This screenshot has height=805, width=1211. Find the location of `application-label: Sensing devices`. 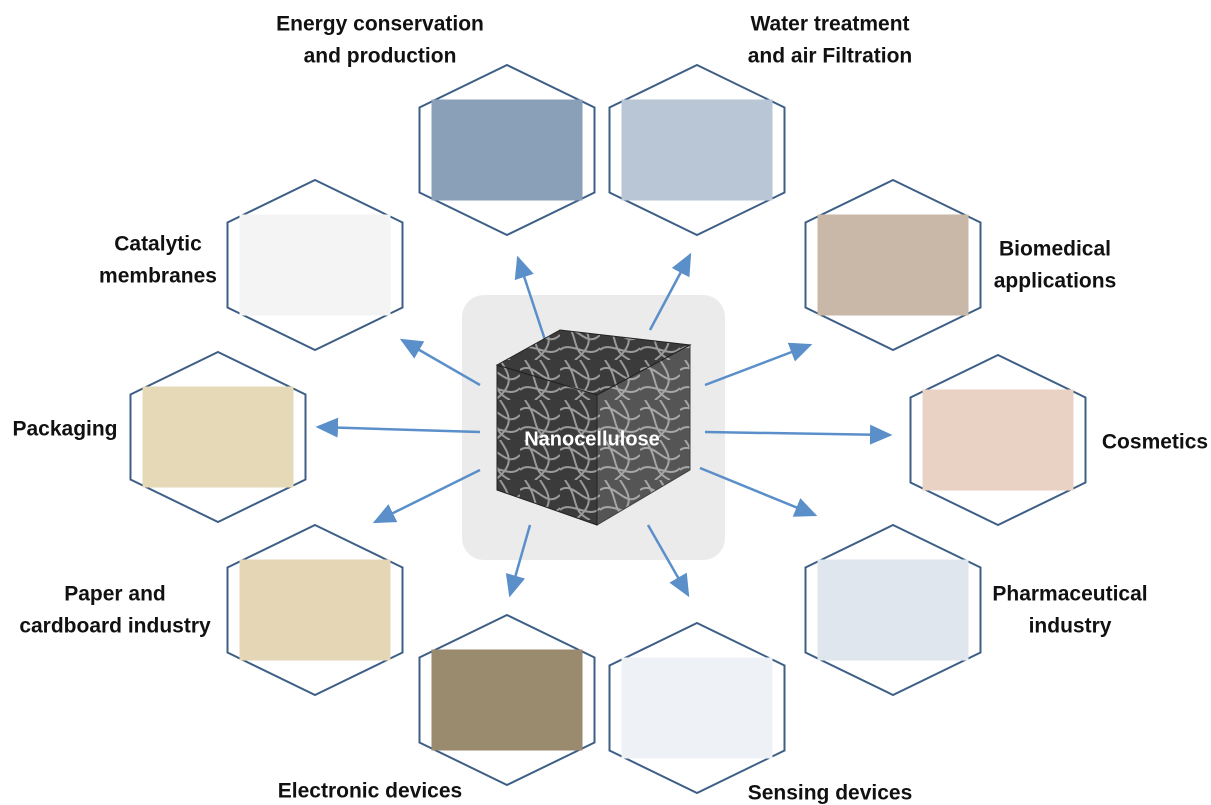

application-label: Sensing devices is located at coordinates (830, 793).